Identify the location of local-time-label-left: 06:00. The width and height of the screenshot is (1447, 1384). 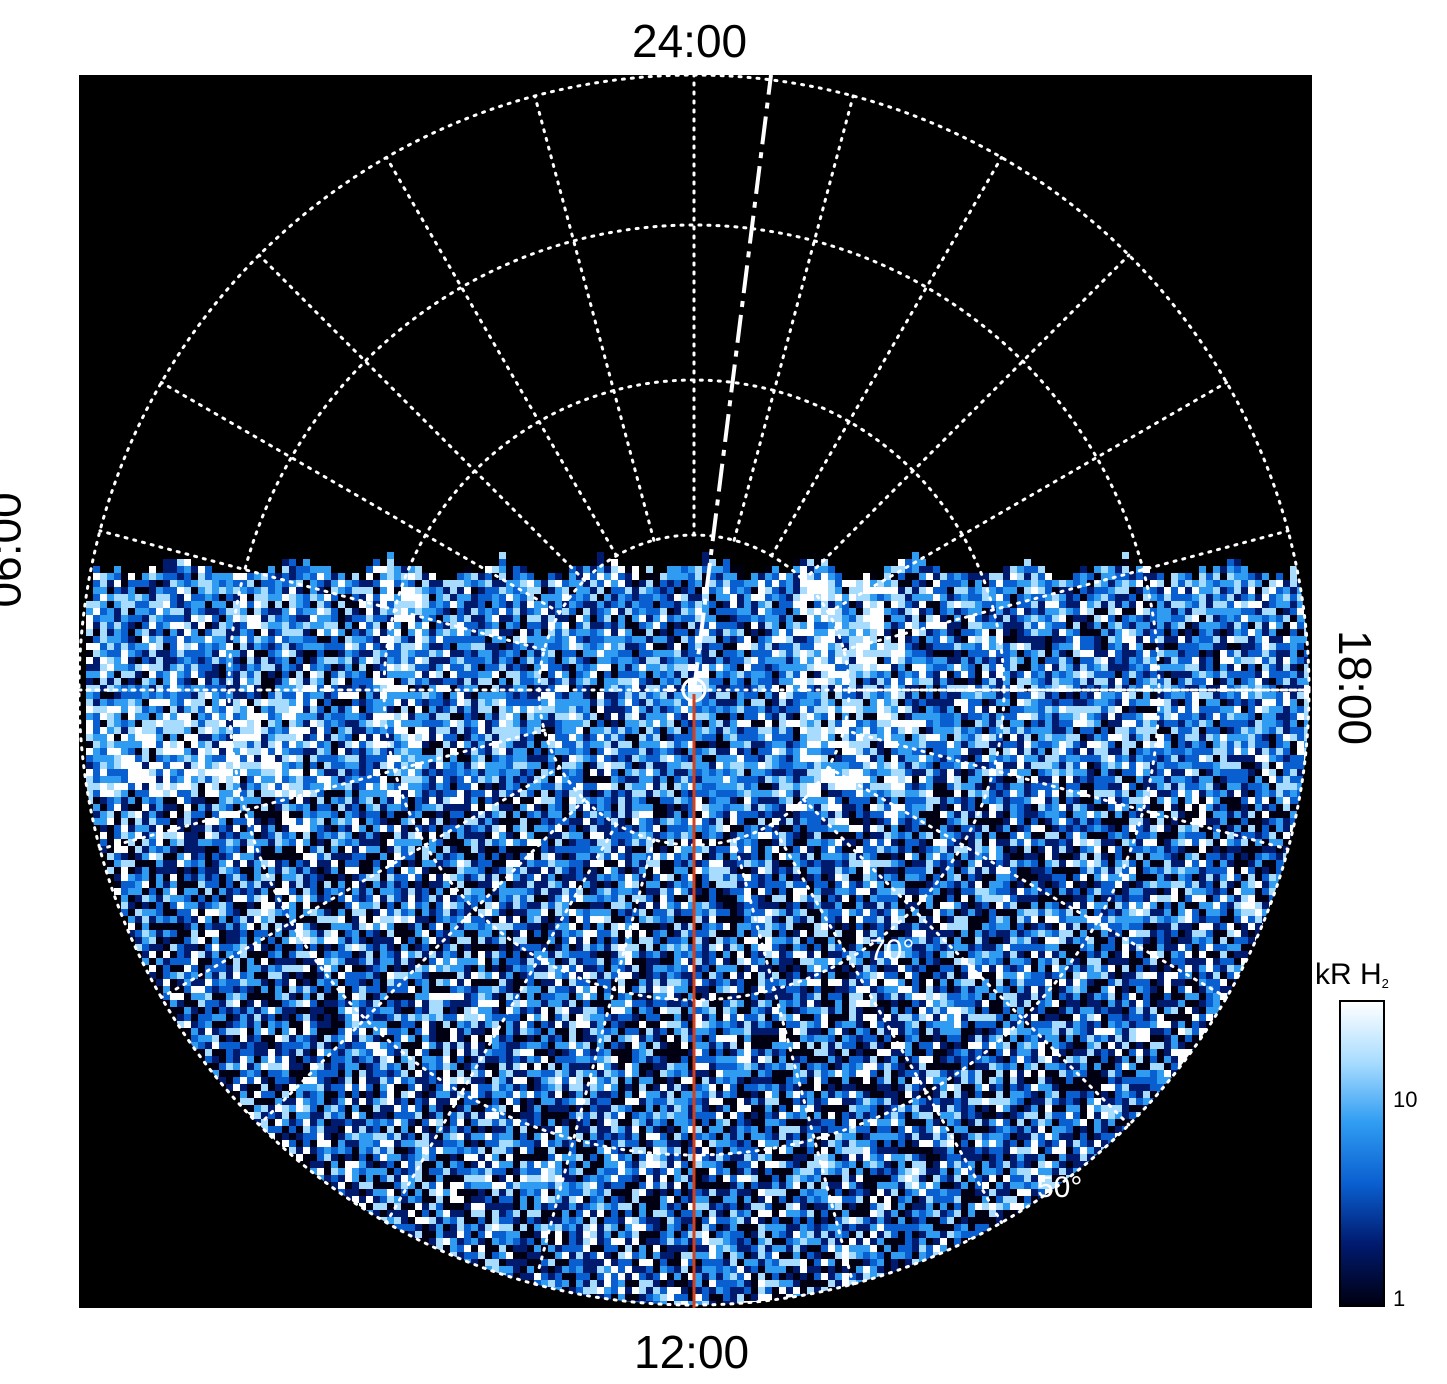
(15, 550).